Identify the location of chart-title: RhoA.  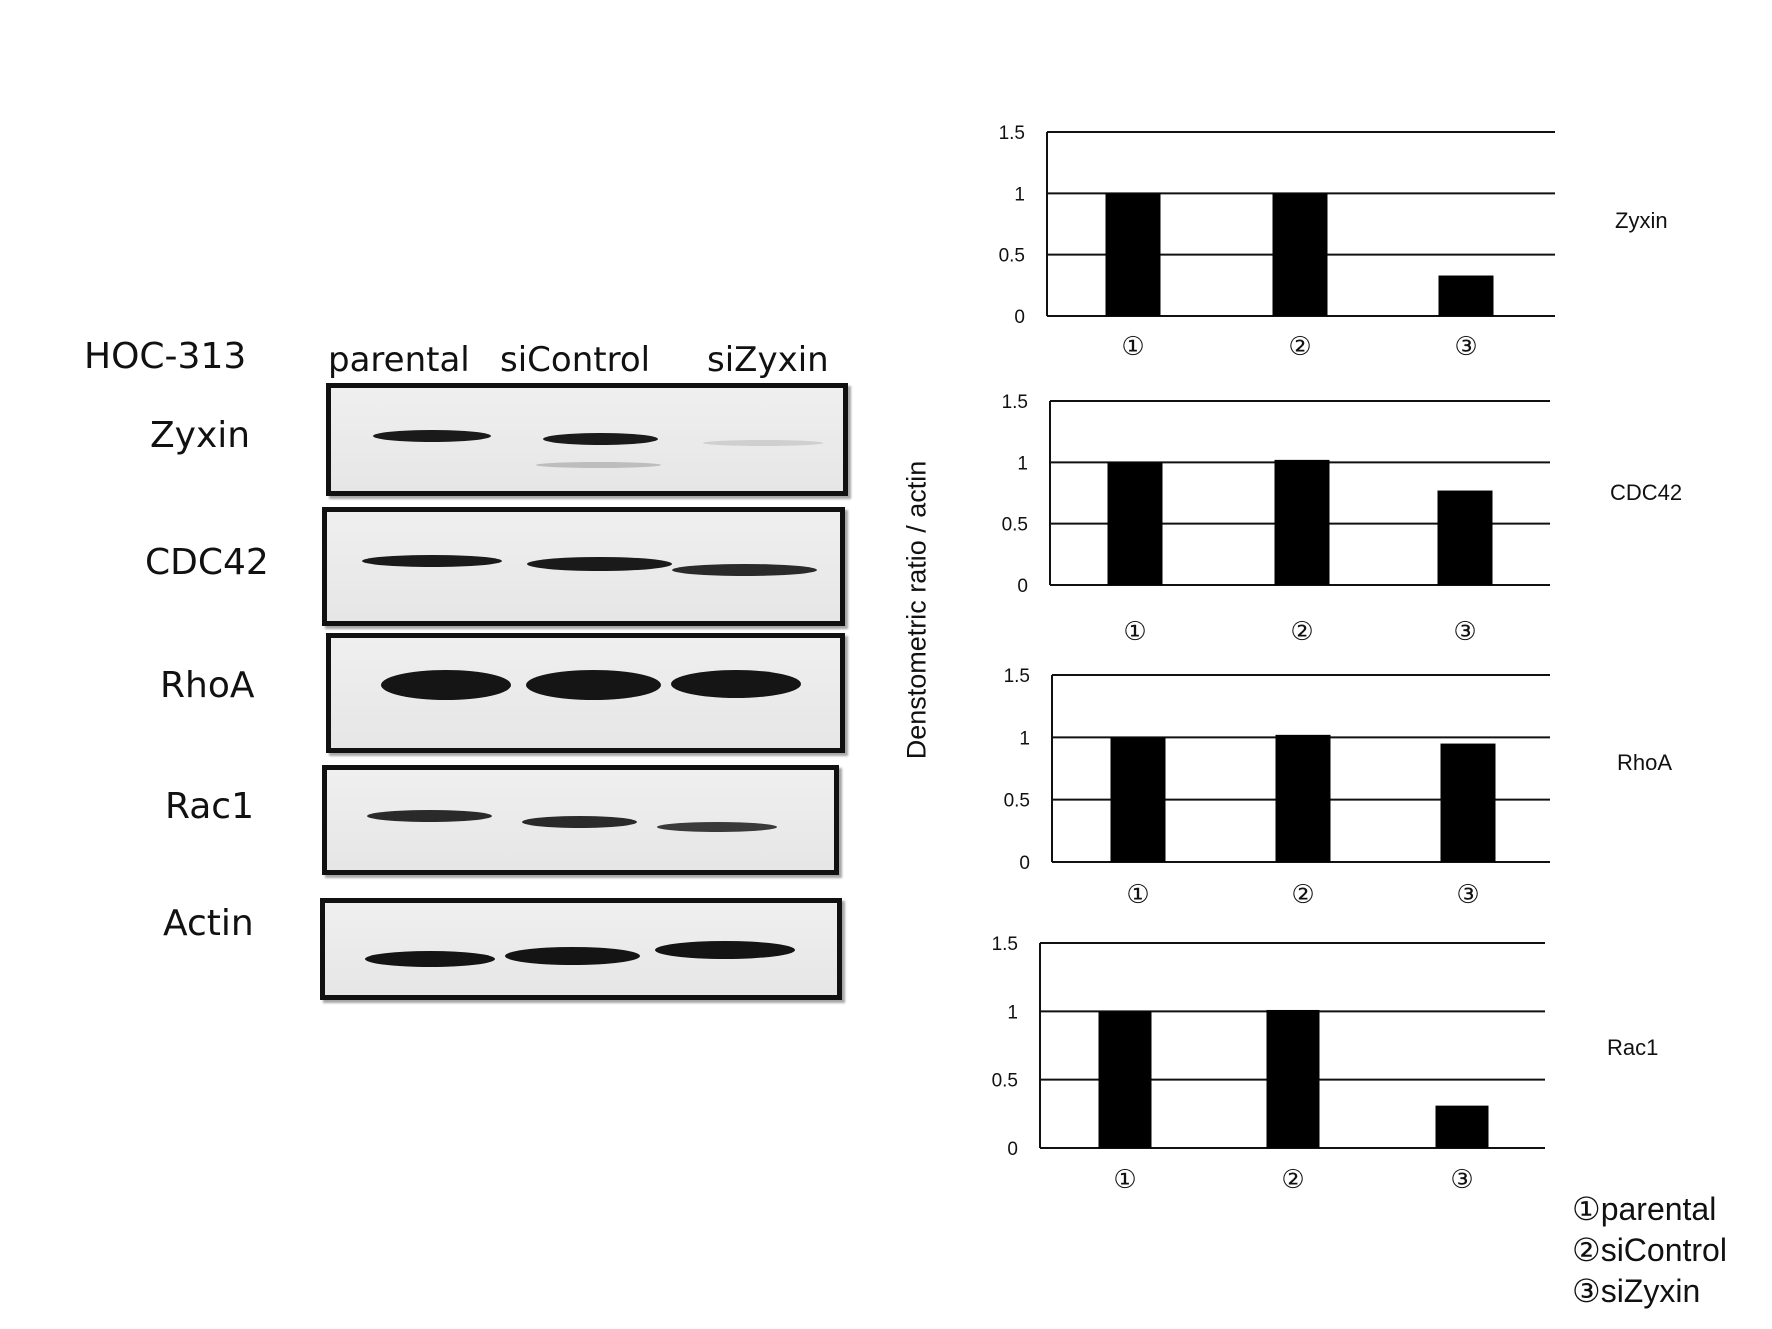
(1644, 762).